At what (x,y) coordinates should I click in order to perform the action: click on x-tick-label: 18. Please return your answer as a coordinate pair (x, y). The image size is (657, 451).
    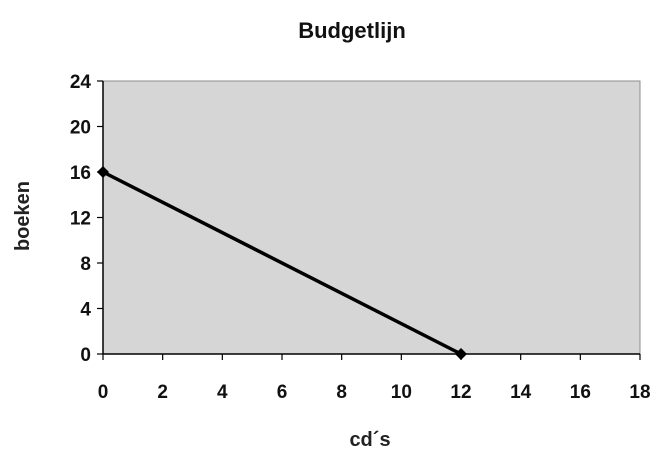
    Looking at the image, I should click on (639, 392).